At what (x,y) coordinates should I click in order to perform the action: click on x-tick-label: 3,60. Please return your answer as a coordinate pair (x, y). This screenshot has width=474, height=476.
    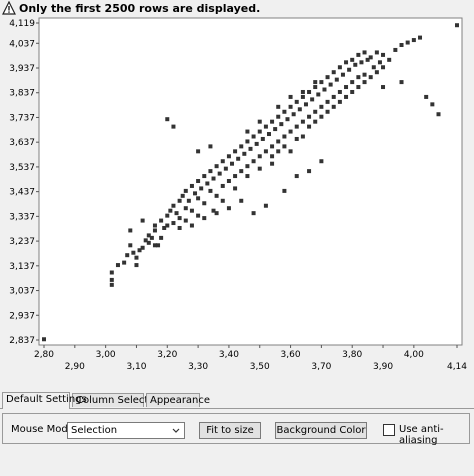
    Looking at the image, I should click on (291, 355).